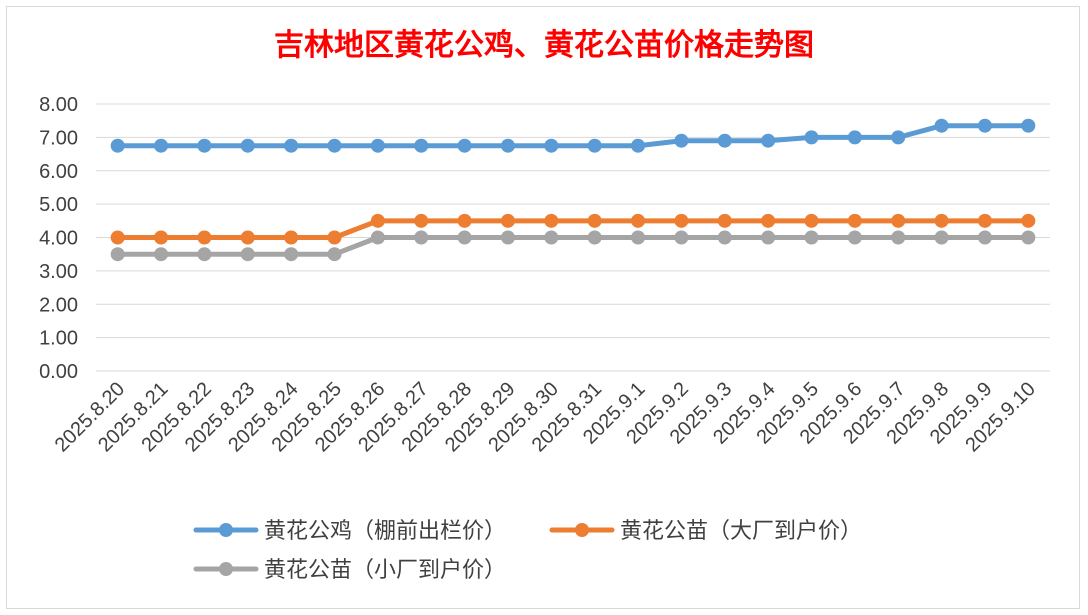 The width and height of the screenshot is (1088, 615). What do you see at coordinates (58, 105) in the screenshot?
I see `y-tick-label: 8.00` at bounding box center [58, 105].